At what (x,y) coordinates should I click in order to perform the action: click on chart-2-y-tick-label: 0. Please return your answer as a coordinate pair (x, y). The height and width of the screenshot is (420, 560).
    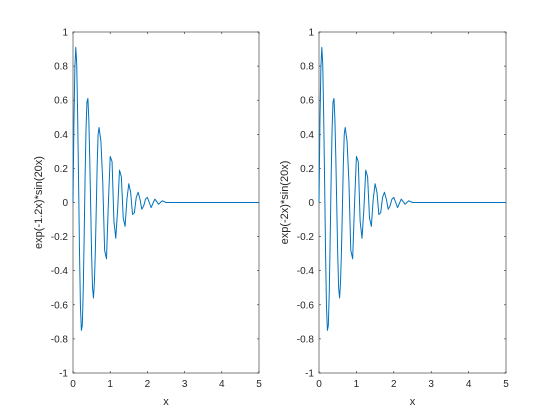
    Looking at the image, I should click on (311, 203).